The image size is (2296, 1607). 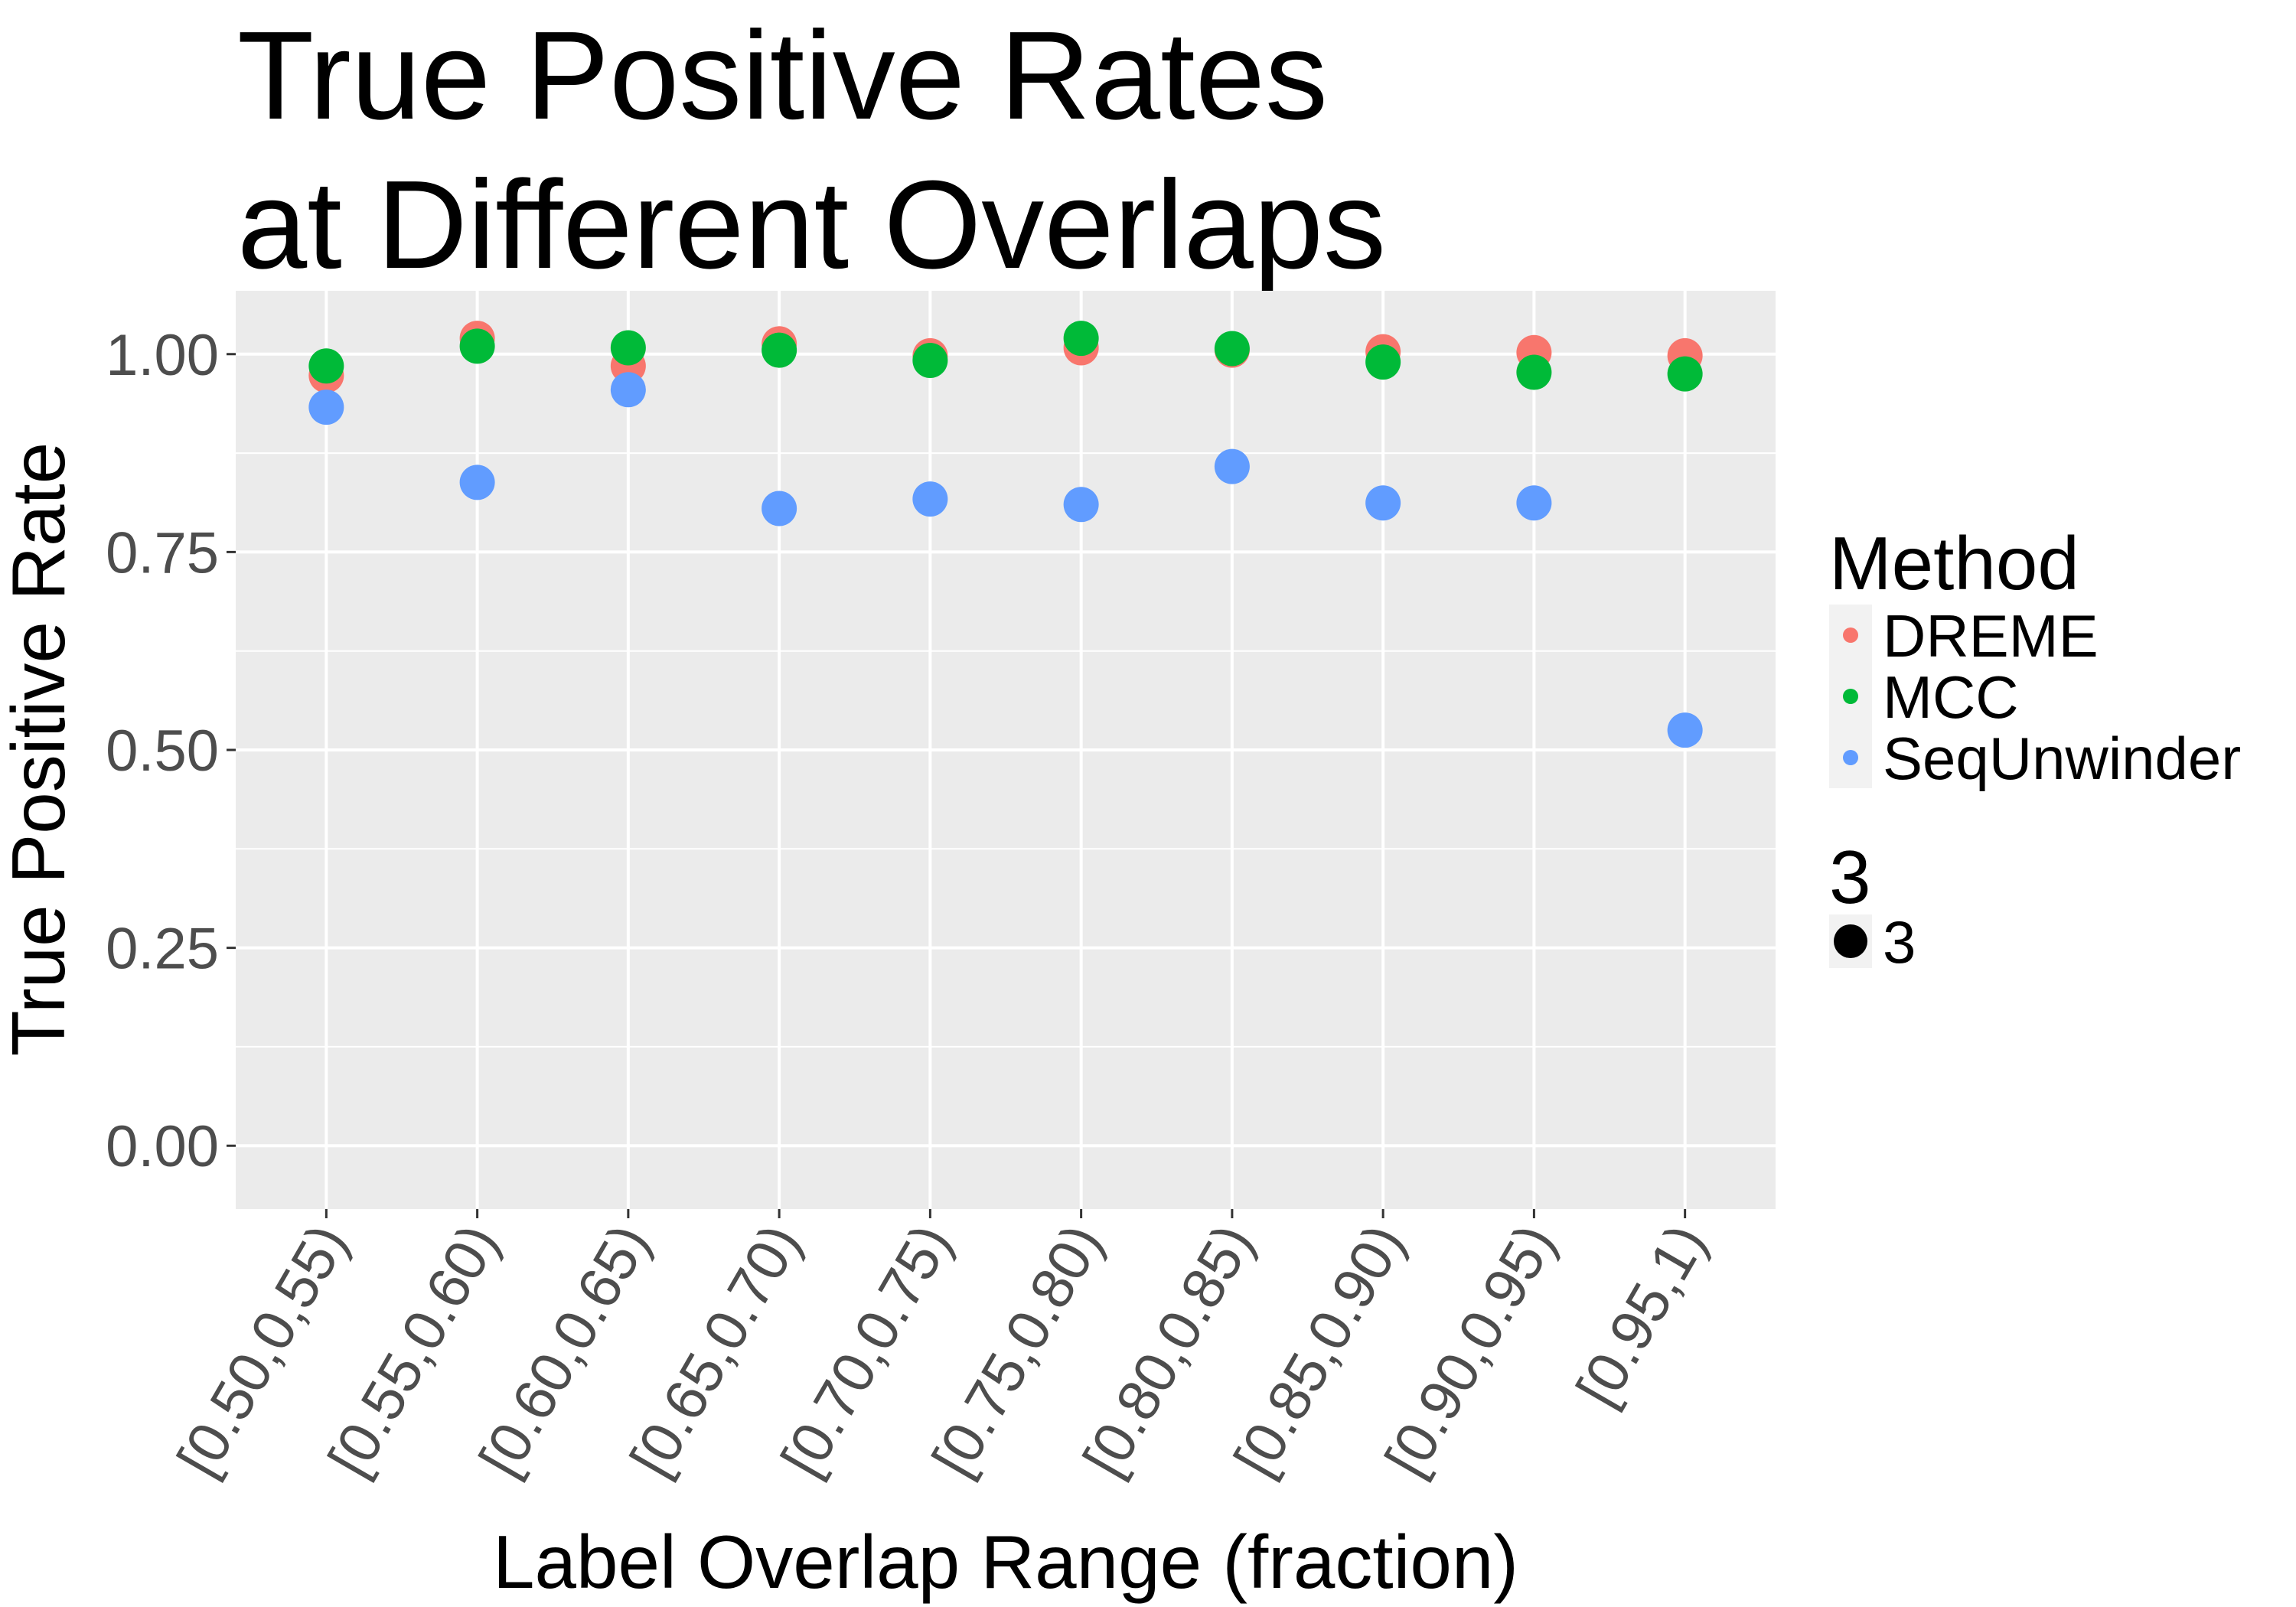 I want to click on legend-label-dreme: DREME, so click(x=1991, y=636).